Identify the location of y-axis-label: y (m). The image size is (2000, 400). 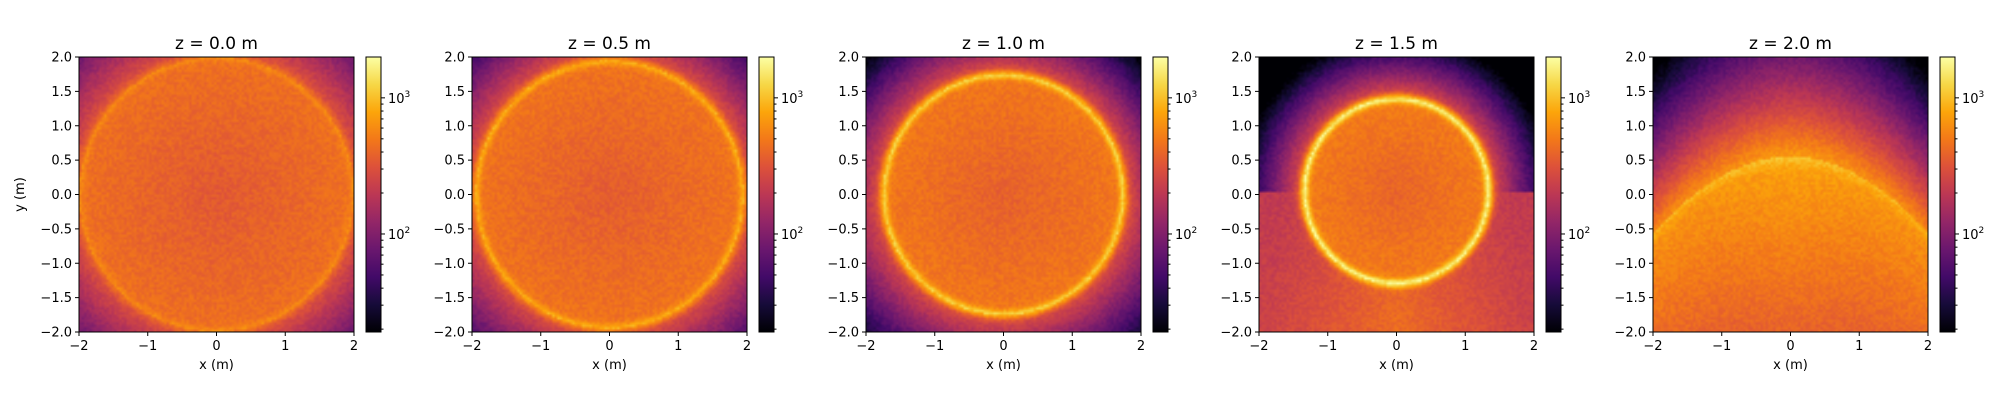
(20, 194).